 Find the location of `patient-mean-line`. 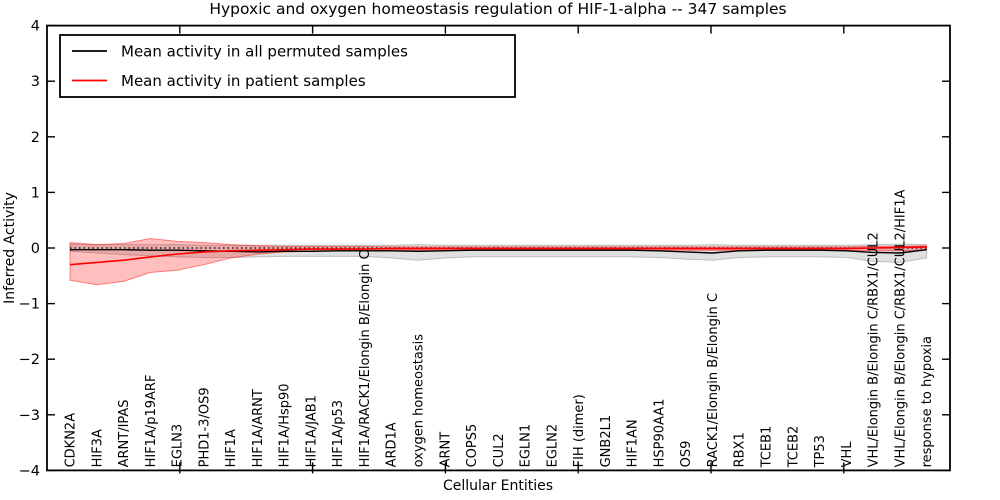

patient-mean-line is located at coordinates (498, 256).